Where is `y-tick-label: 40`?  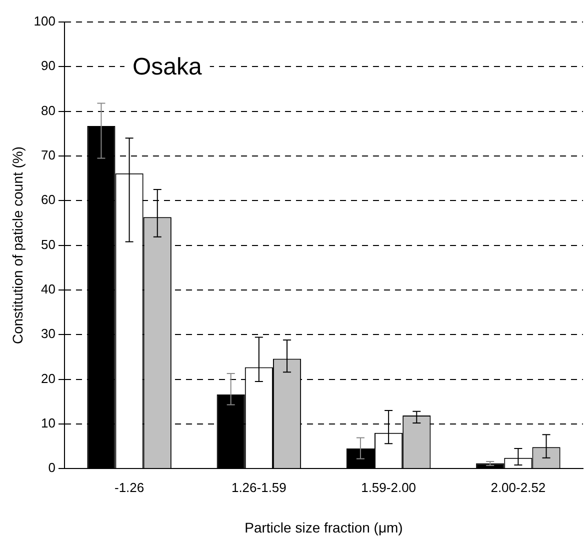 y-tick-label: 40 is located at coordinates (48, 289).